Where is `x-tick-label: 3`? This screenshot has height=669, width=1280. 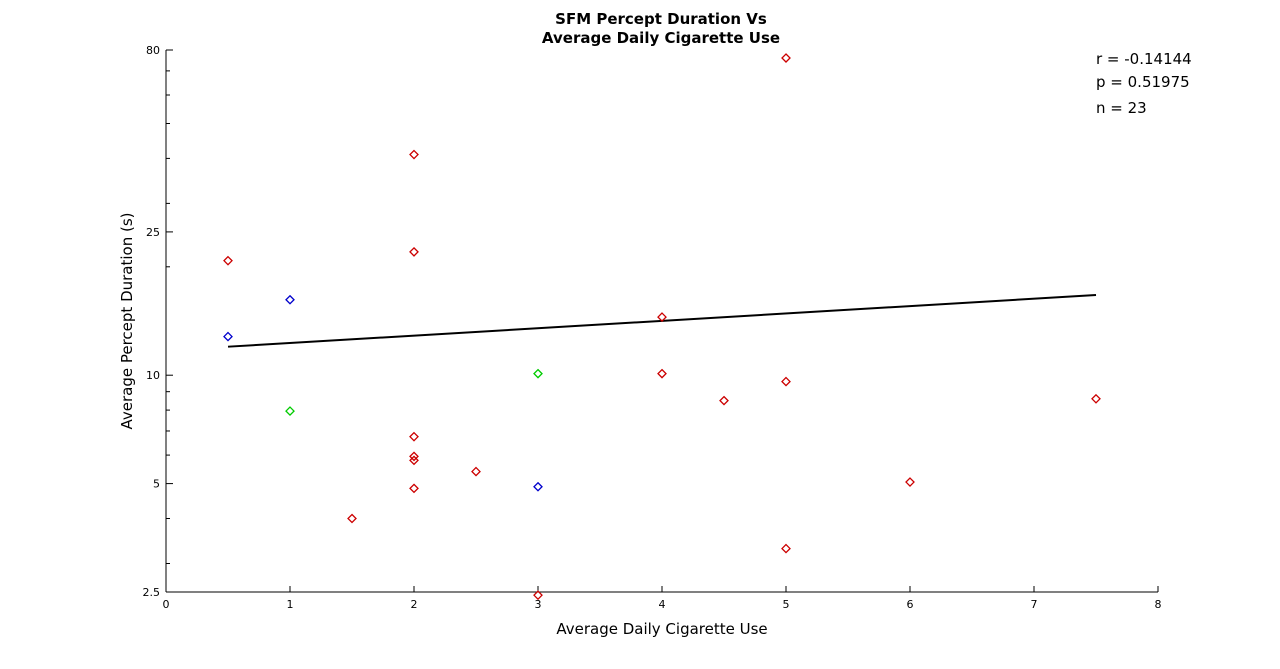
x-tick-label: 3 is located at coordinates (538, 604).